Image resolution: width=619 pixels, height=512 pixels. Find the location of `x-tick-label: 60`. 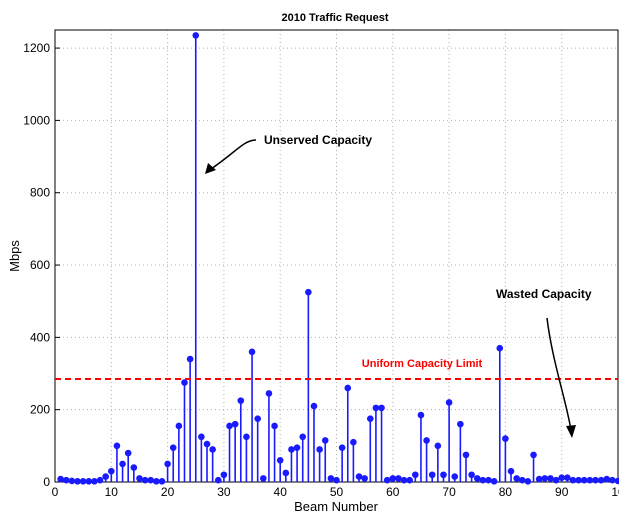

x-tick-label: 60 is located at coordinates (393, 492).